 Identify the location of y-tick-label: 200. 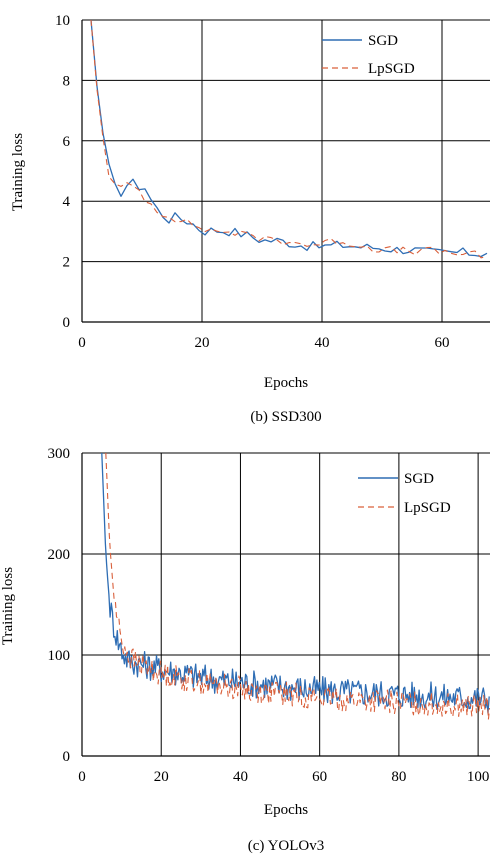
(59, 555).